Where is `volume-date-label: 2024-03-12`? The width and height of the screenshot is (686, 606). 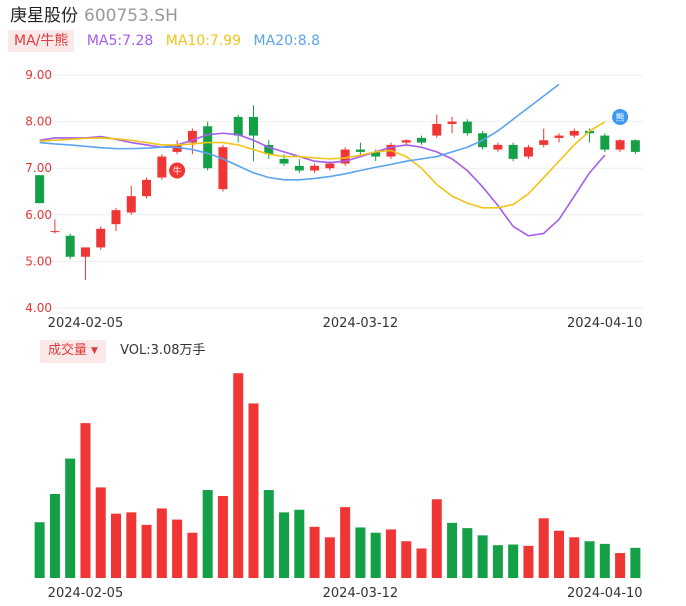
volume-date-label: 2024-03-12 is located at coordinates (361, 593).